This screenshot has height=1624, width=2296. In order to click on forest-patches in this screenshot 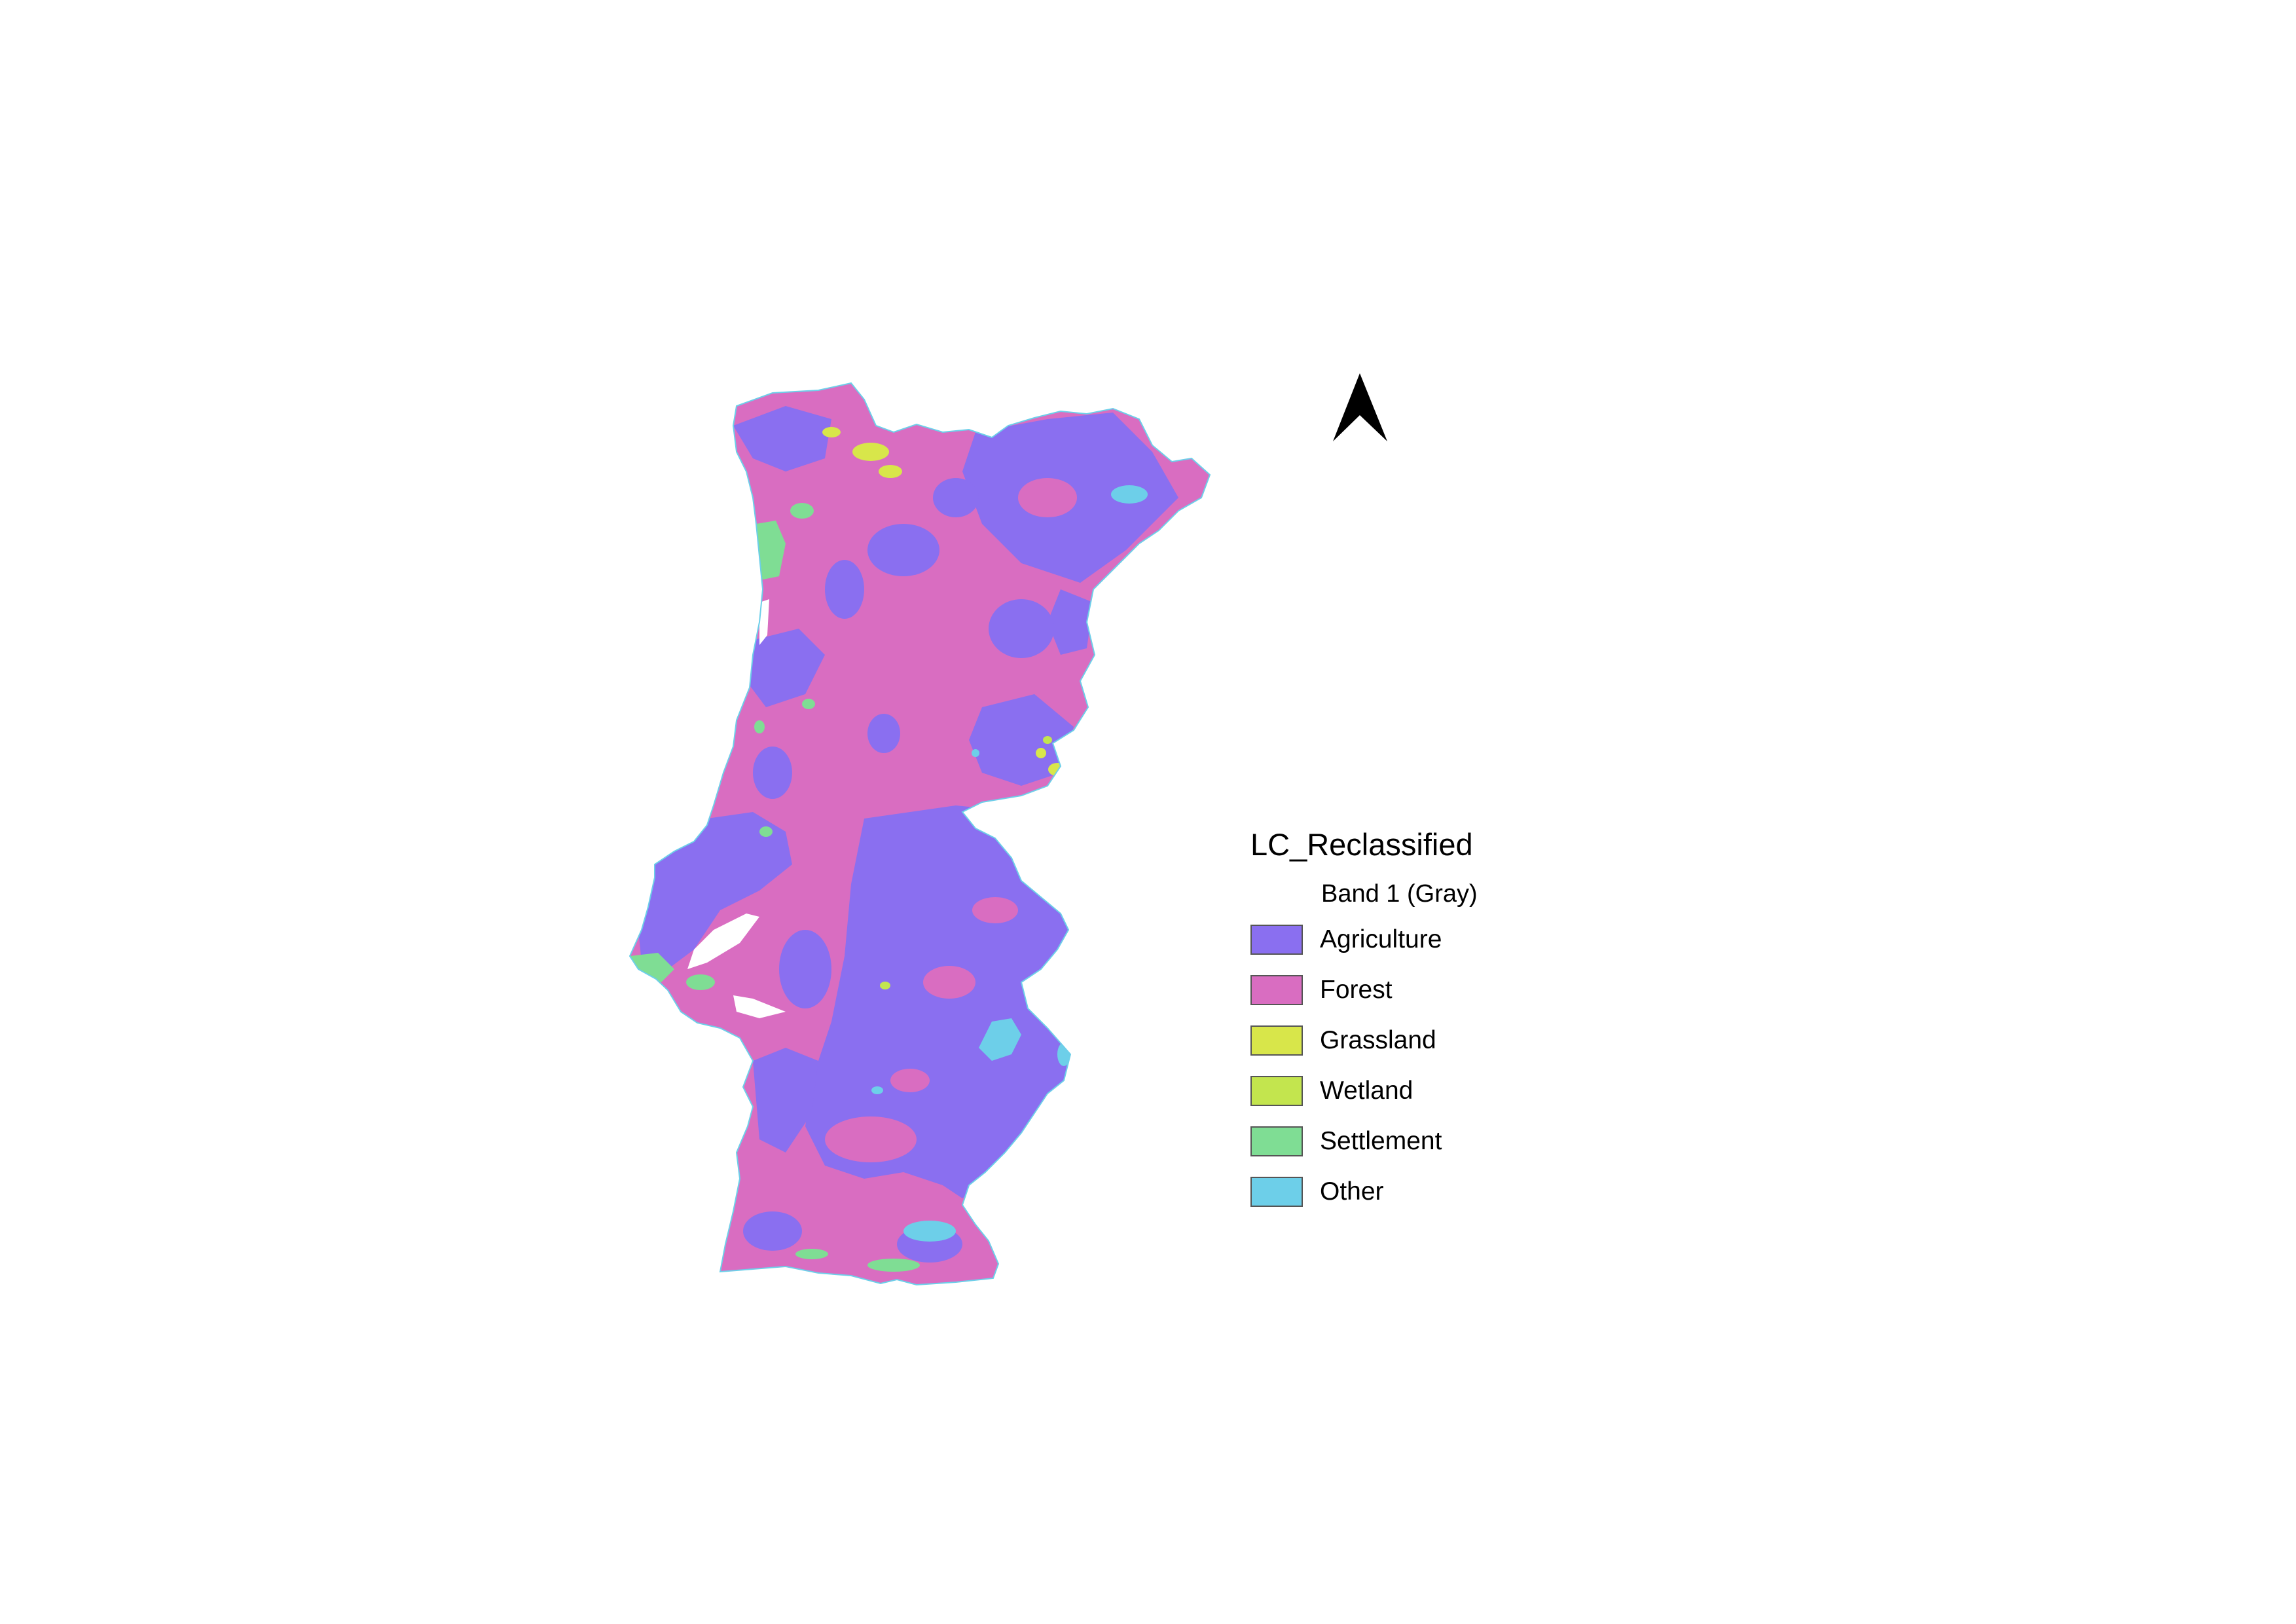, I will do `click(951, 820)`.